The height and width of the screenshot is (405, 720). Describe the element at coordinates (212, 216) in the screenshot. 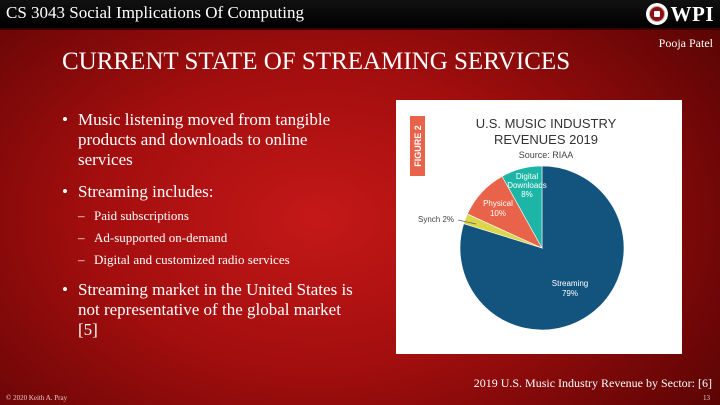

I see `sub-bullet-item: – Paid subscriptions` at that location.